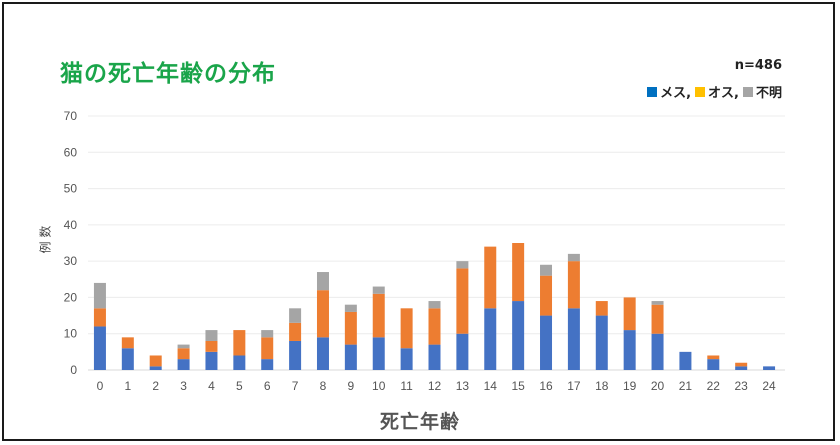 The image size is (840, 445). I want to click on x-tick-label: 3, so click(183, 386).